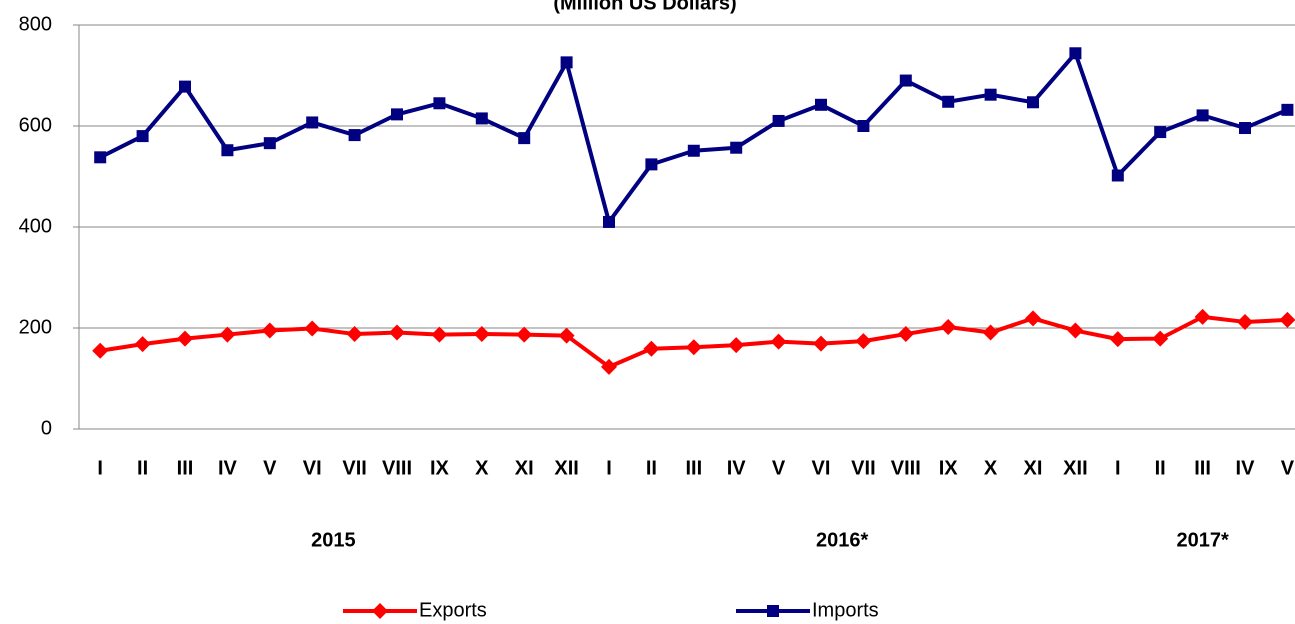 The image size is (1295, 624). What do you see at coordinates (453, 610) in the screenshot?
I see `legend-label: Exports` at bounding box center [453, 610].